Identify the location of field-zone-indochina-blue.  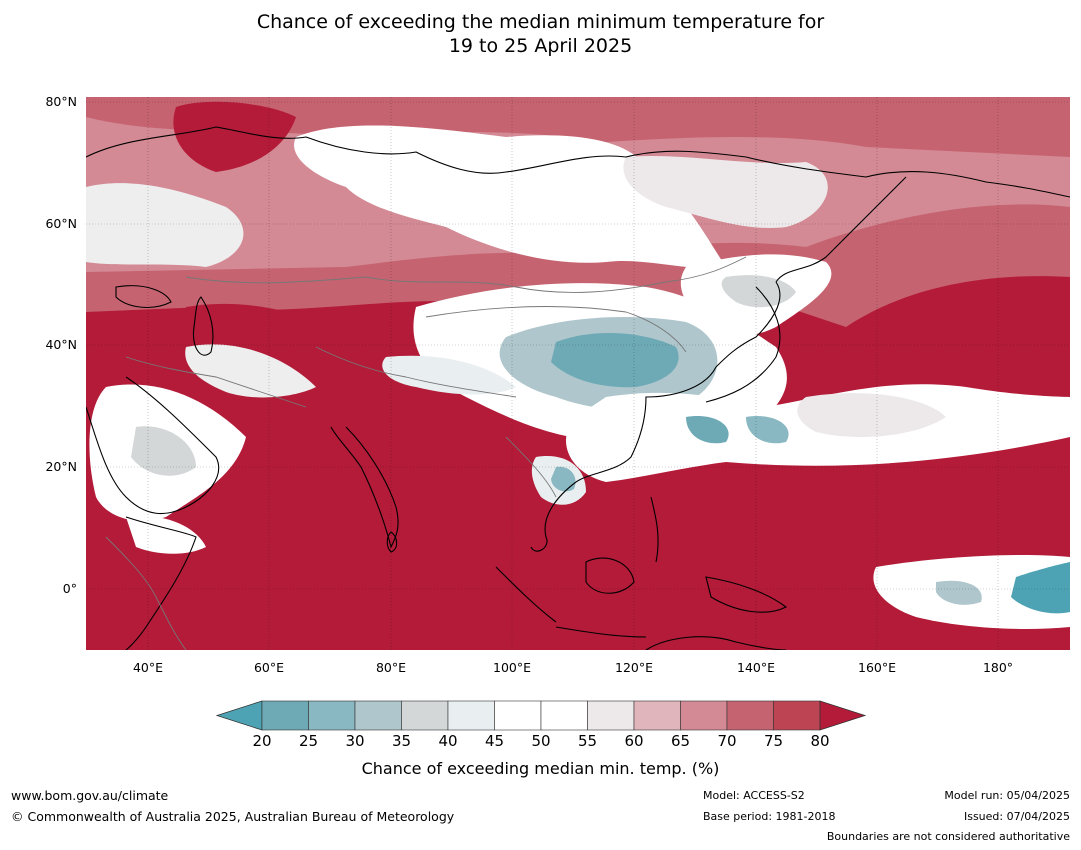
(563, 479).